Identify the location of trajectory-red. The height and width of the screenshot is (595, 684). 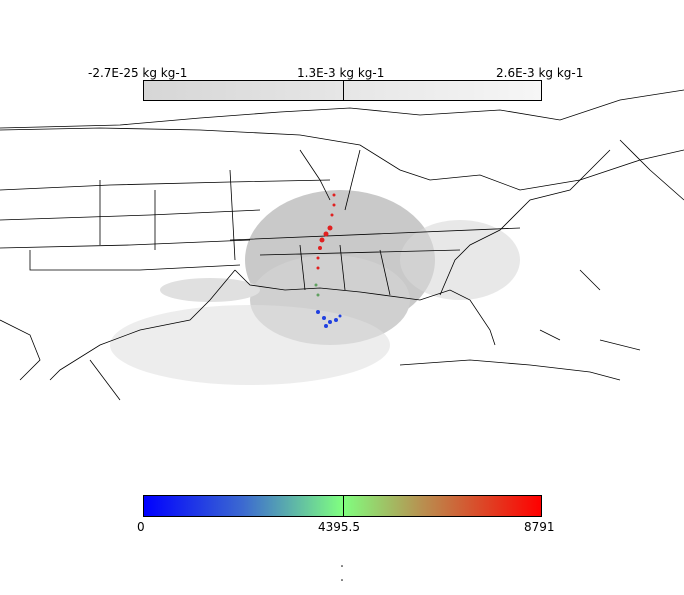
(326, 231).